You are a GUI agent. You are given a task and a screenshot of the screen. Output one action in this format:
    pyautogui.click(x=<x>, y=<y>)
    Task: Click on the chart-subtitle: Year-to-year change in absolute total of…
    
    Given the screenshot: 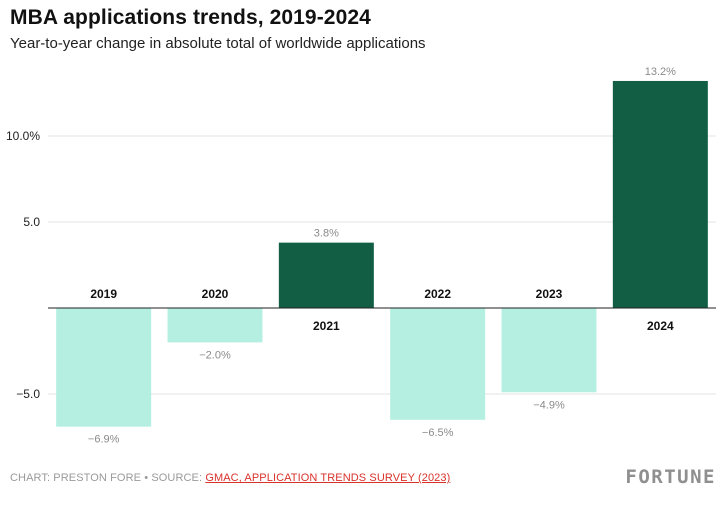 What is the action you would take?
    pyautogui.click(x=218, y=43)
    